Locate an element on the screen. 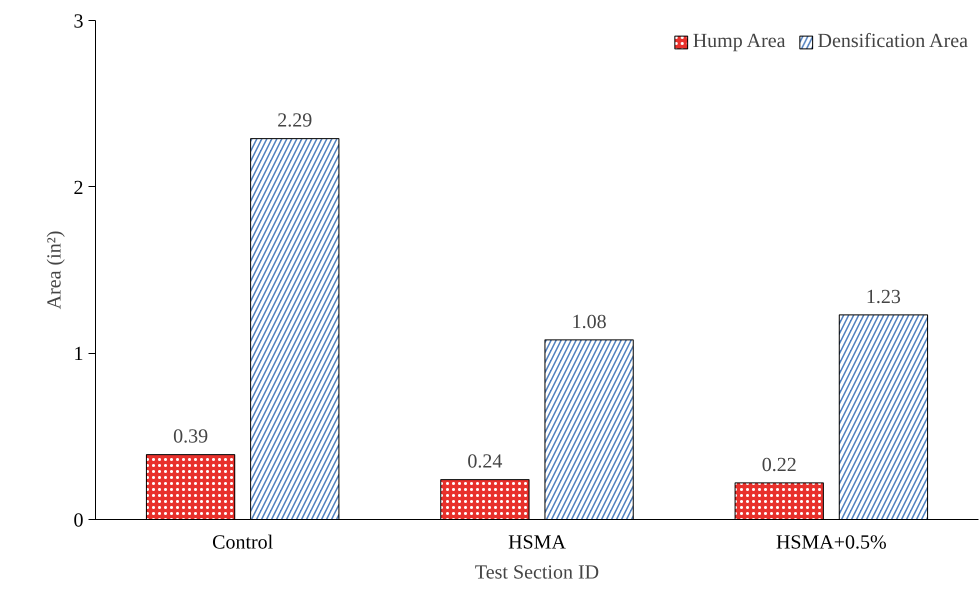 Image resolution: width=980 pixels, height=609 pixels. data-label: 0.24 is located at coordinates (484, 461).